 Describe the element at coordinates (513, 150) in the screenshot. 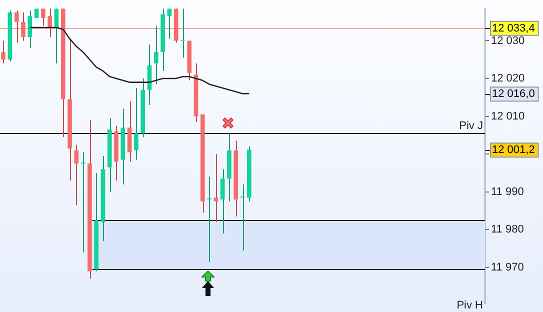

I see `text: 12 001,2` at that location.